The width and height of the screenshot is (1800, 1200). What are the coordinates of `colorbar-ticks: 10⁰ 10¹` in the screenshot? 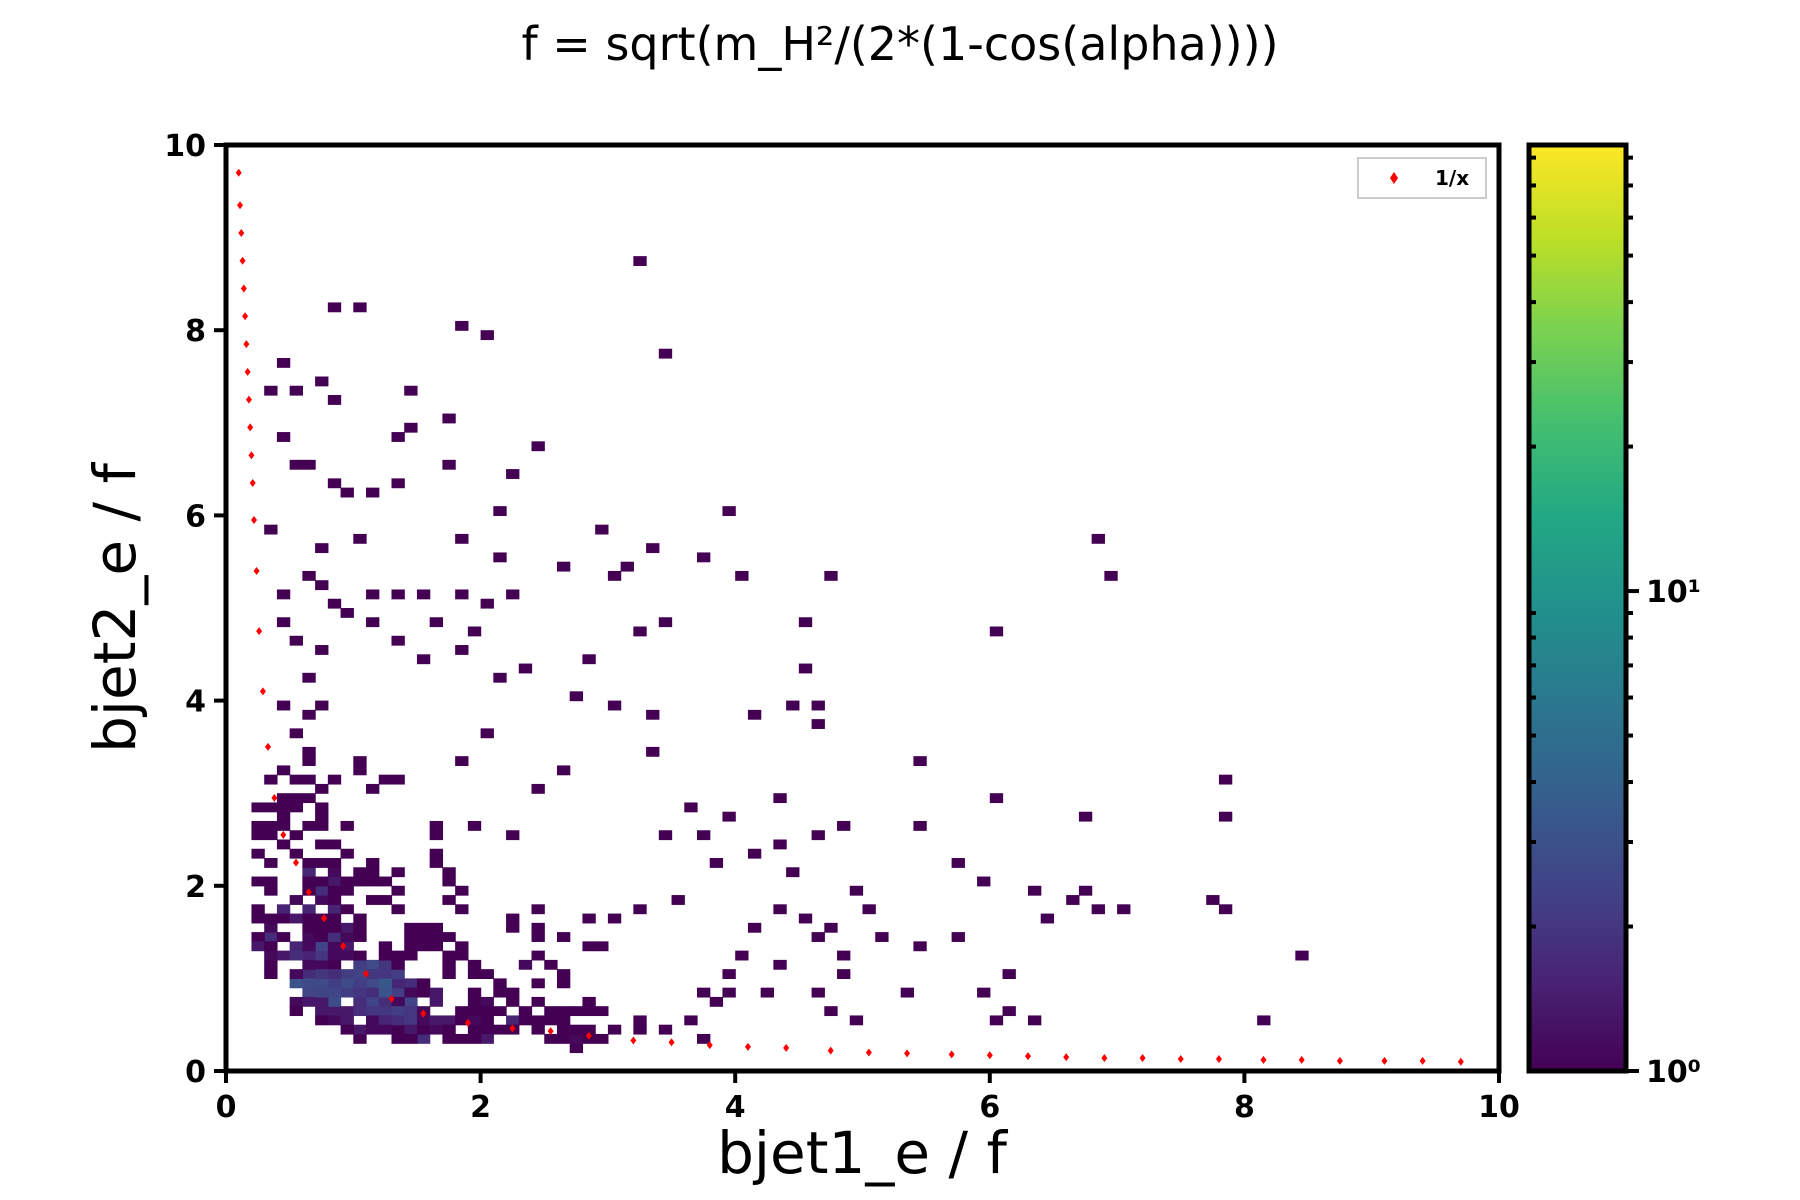 It's located at (1615, 622).